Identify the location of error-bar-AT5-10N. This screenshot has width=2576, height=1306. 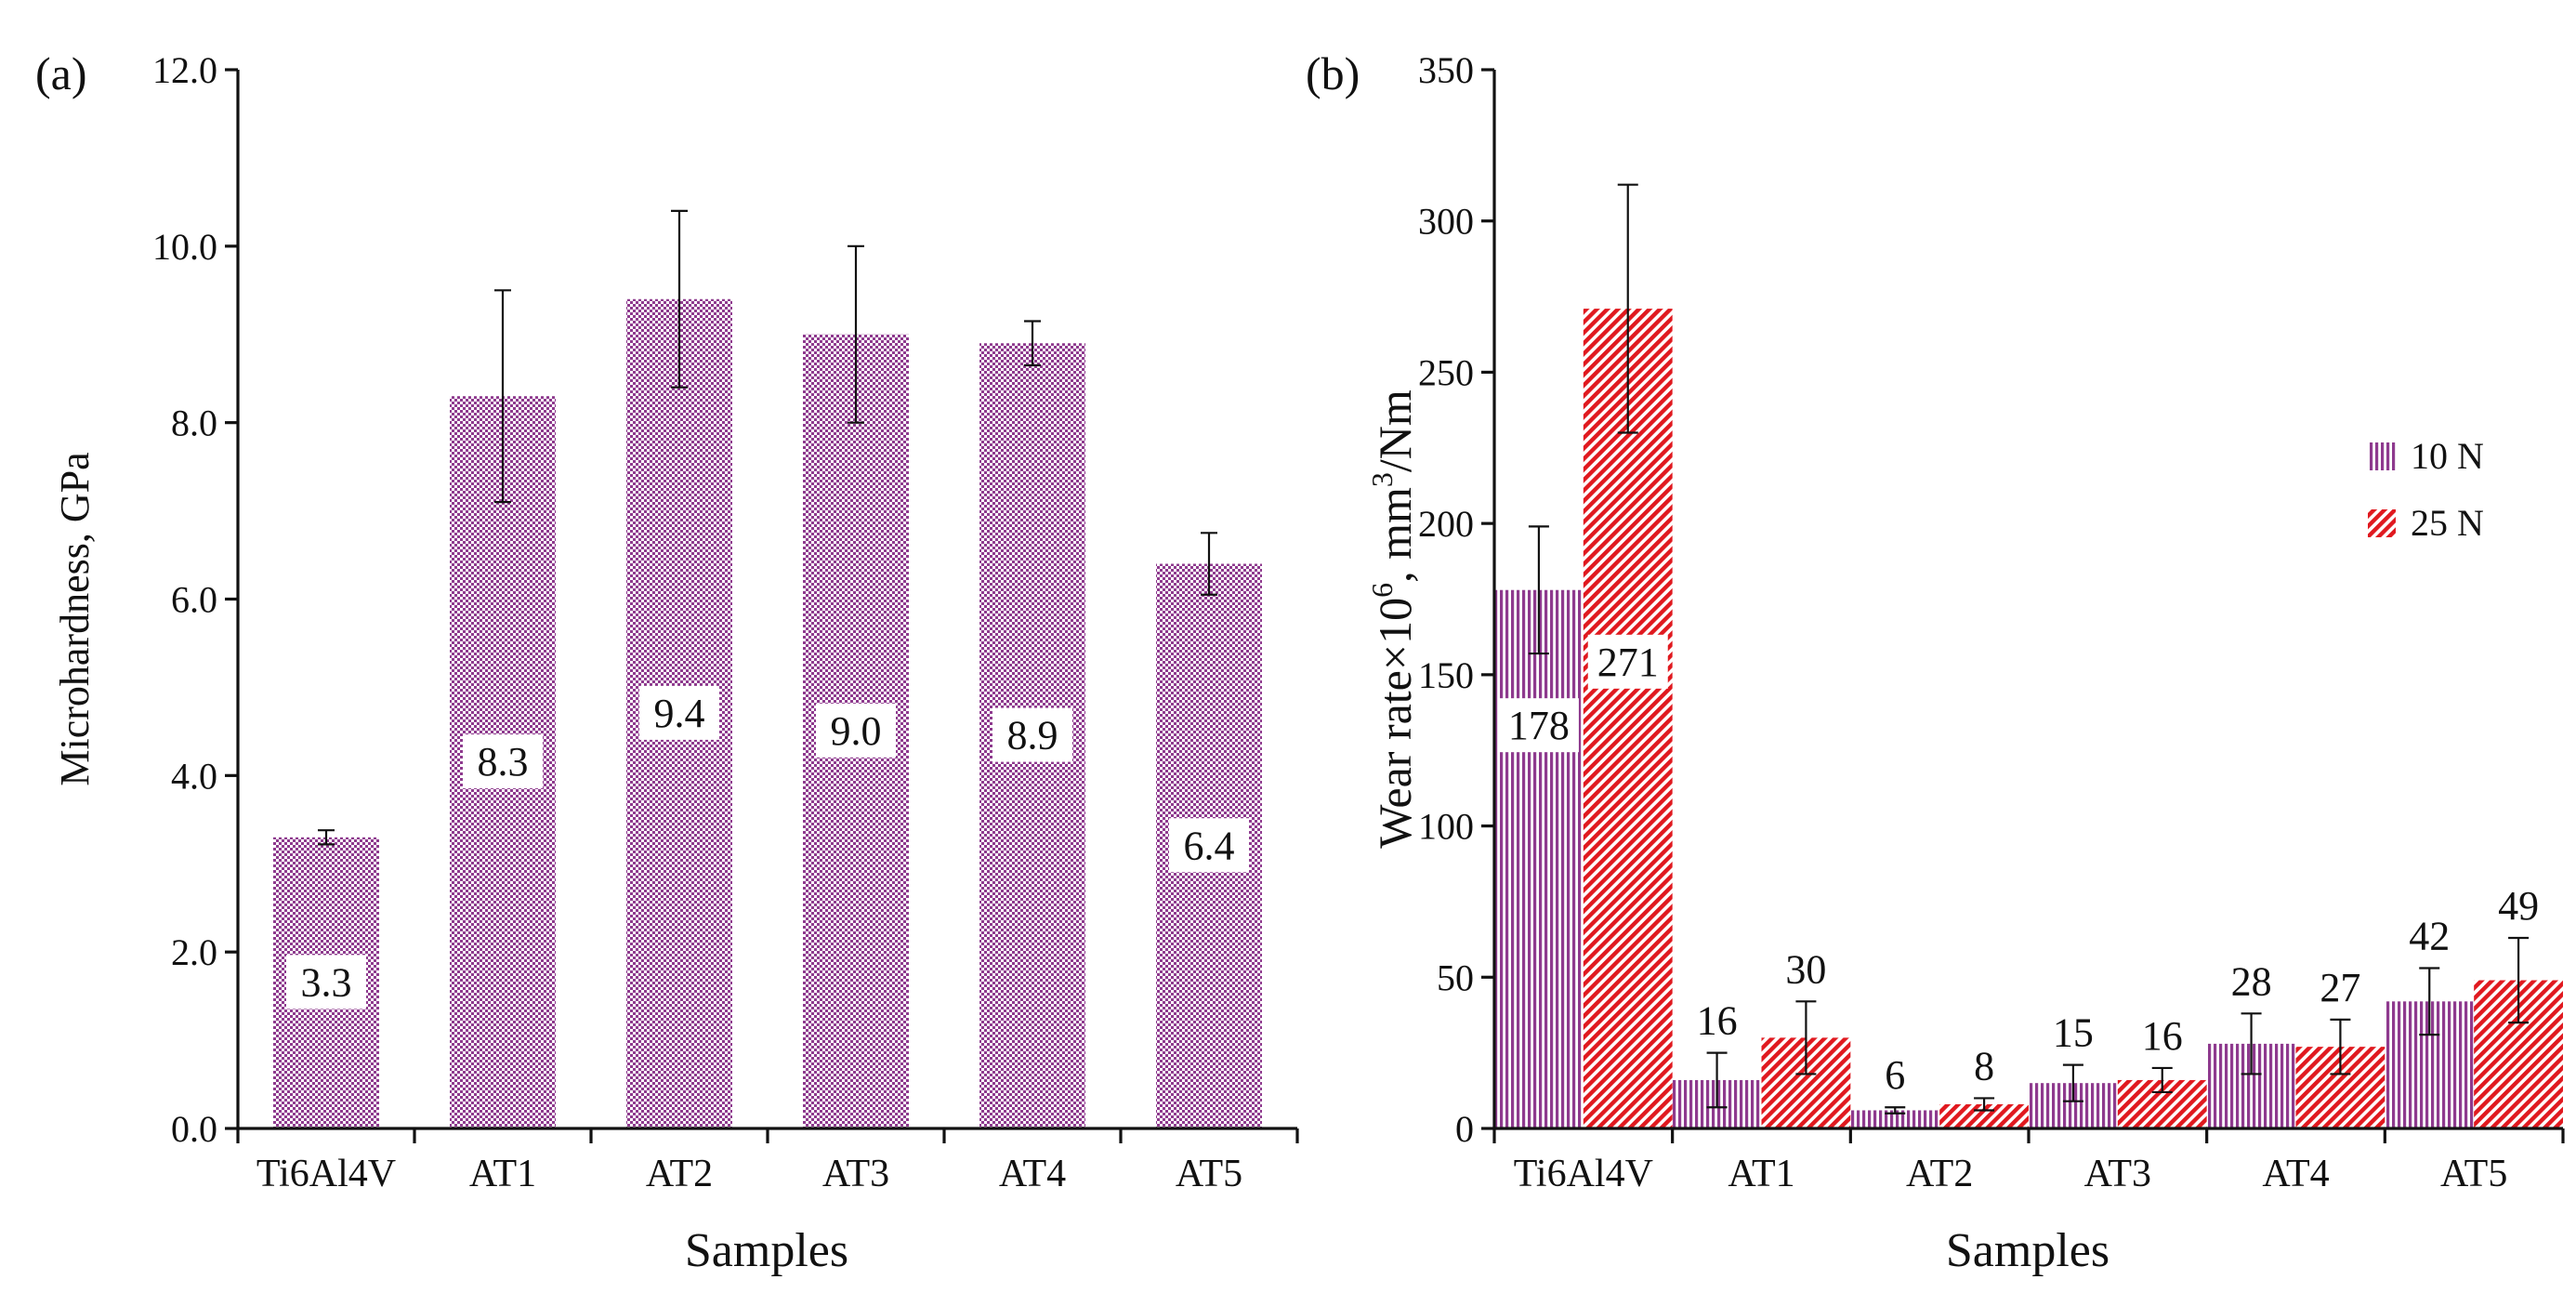
(2429, 1001).